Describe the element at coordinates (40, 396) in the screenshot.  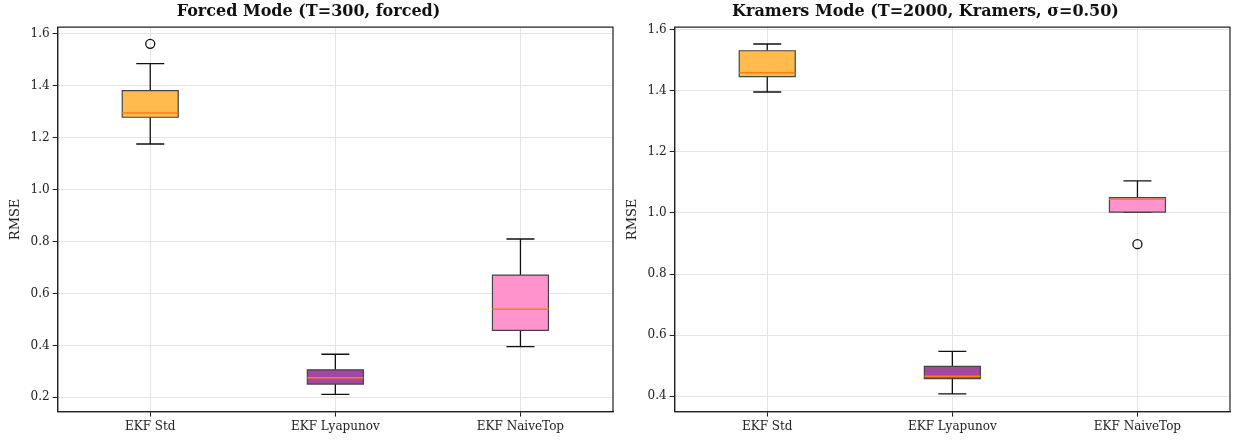
I see `y-tick-label: 0.2` at that location.